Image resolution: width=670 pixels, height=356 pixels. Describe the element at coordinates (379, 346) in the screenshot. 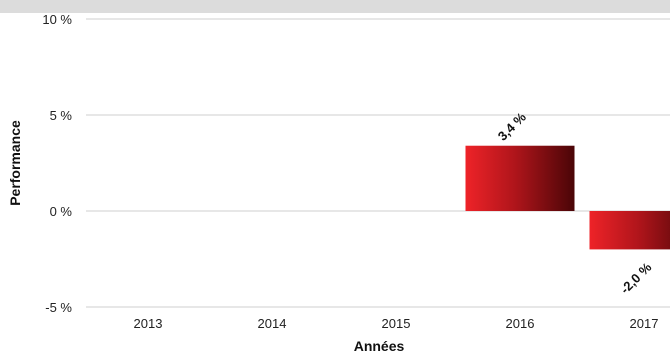

I see `x-axis-title: Années` at that location.